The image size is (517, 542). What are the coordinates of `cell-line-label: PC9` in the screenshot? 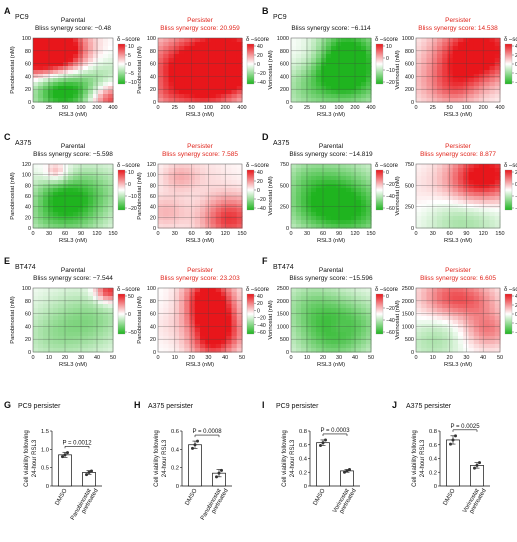 It's located at (22, 17).